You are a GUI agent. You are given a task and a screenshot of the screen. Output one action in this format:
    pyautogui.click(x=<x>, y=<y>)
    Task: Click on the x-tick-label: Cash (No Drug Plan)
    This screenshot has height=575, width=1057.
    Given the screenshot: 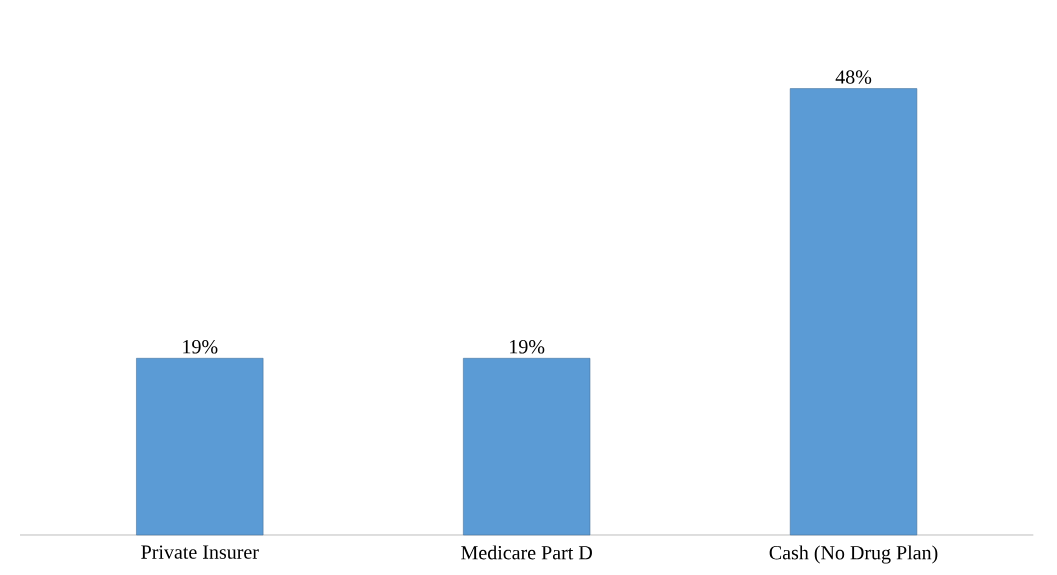 What is the action you would take?
    pyautogui.click(x=853, y=554)
    